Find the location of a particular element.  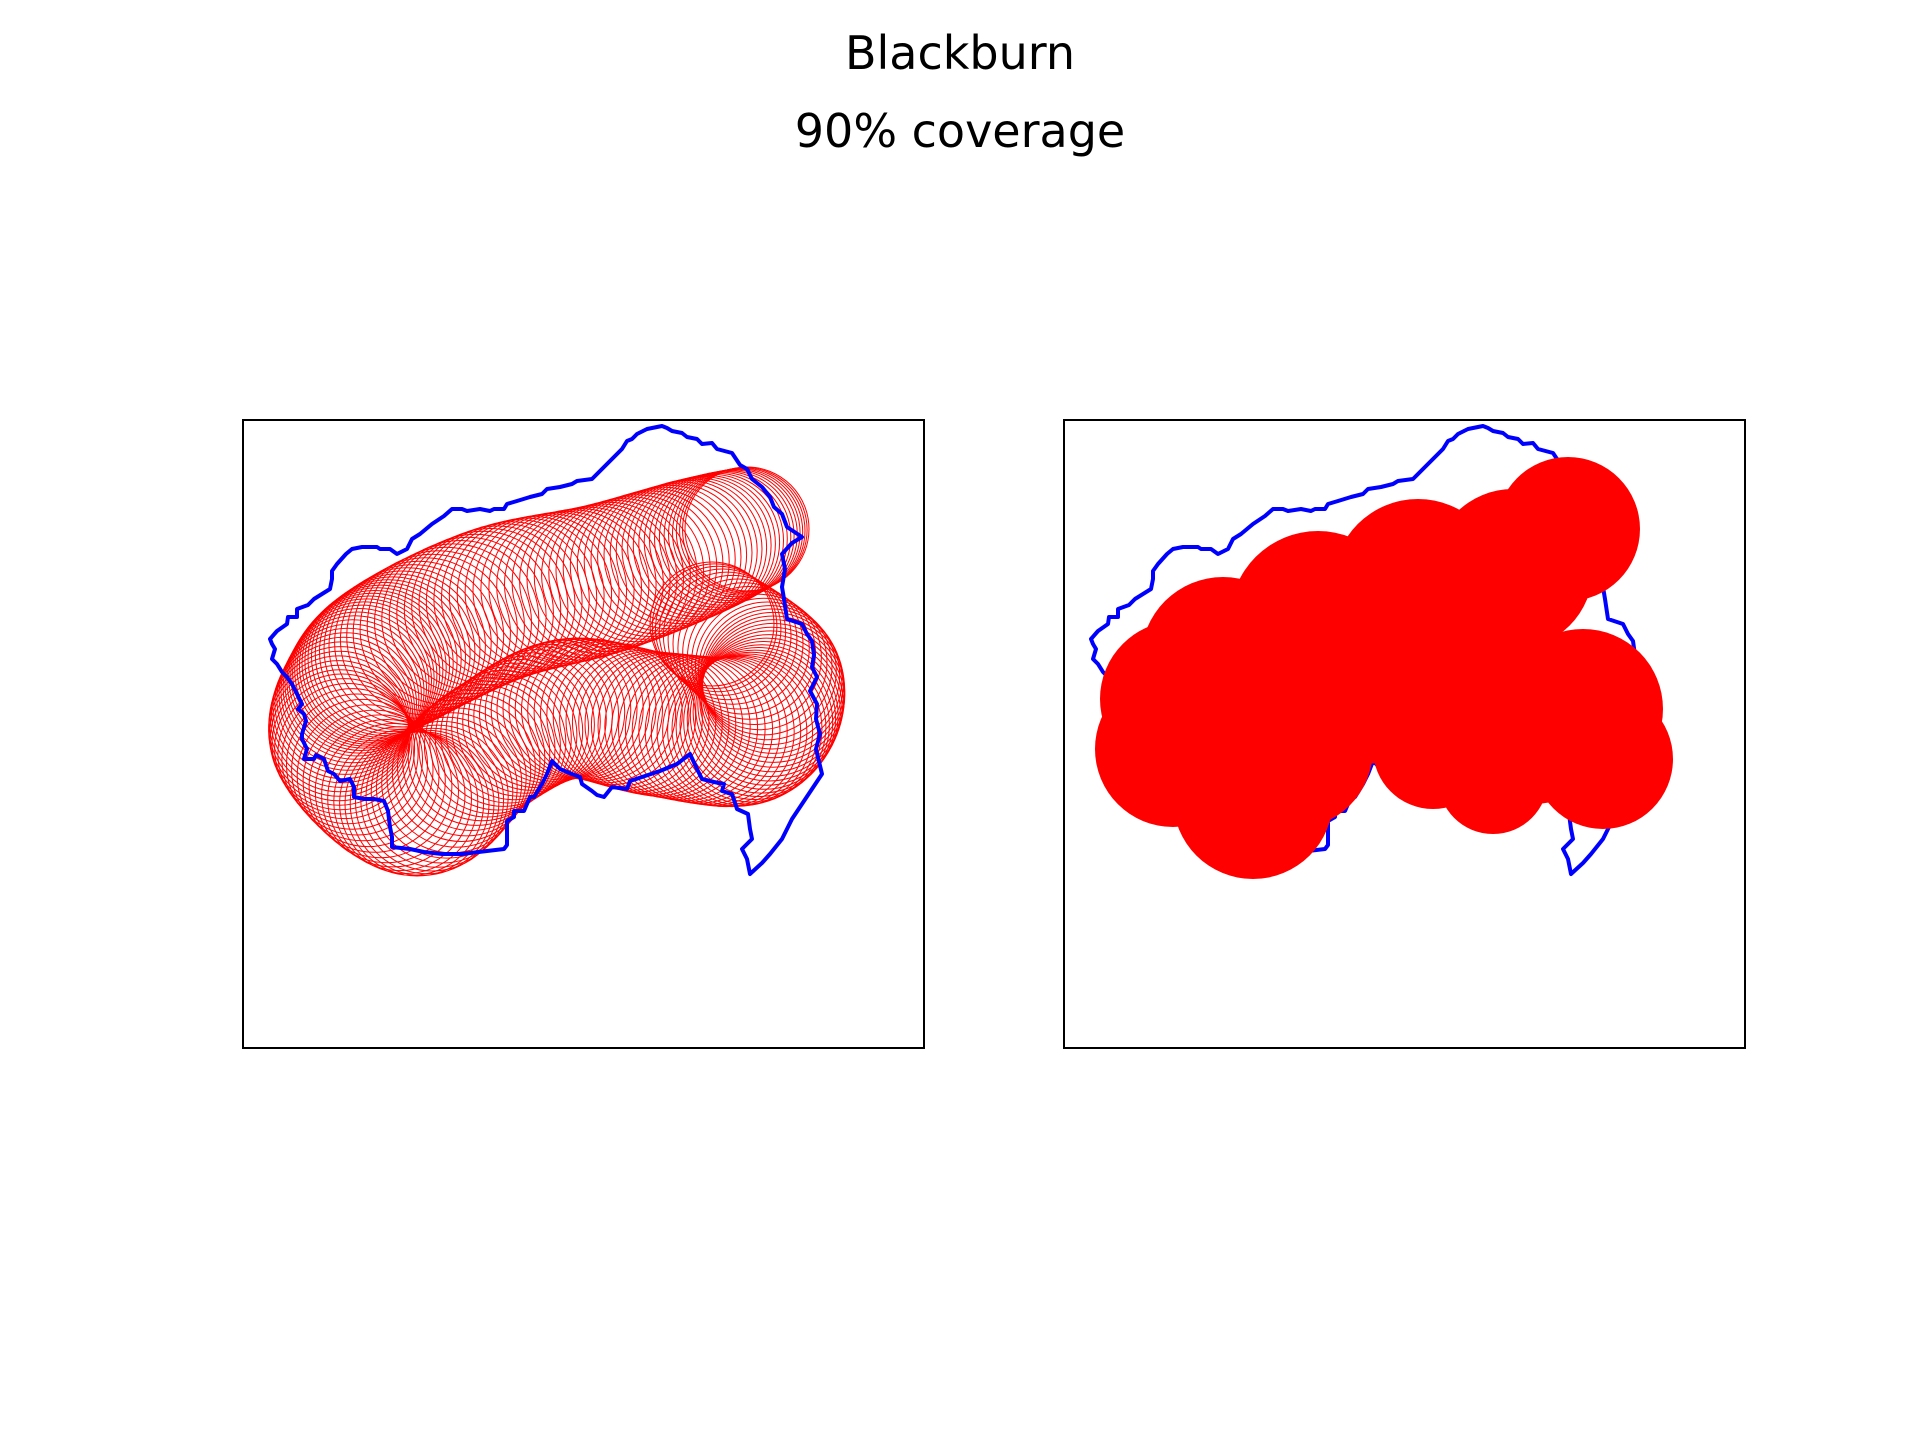

map-canvas-left is located at coordinates (556, 649).